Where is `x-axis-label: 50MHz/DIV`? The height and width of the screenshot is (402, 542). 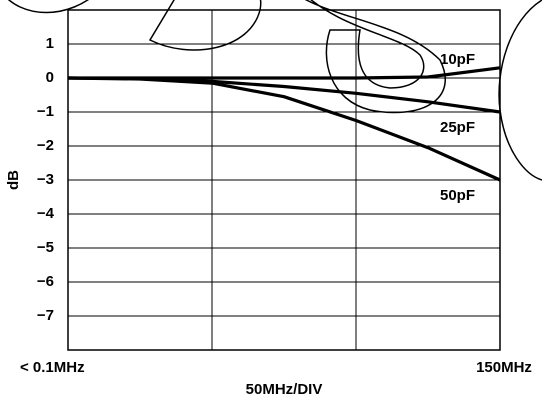 x-axis-label: 50MHz/DIV is located at coordinates (284, 389).